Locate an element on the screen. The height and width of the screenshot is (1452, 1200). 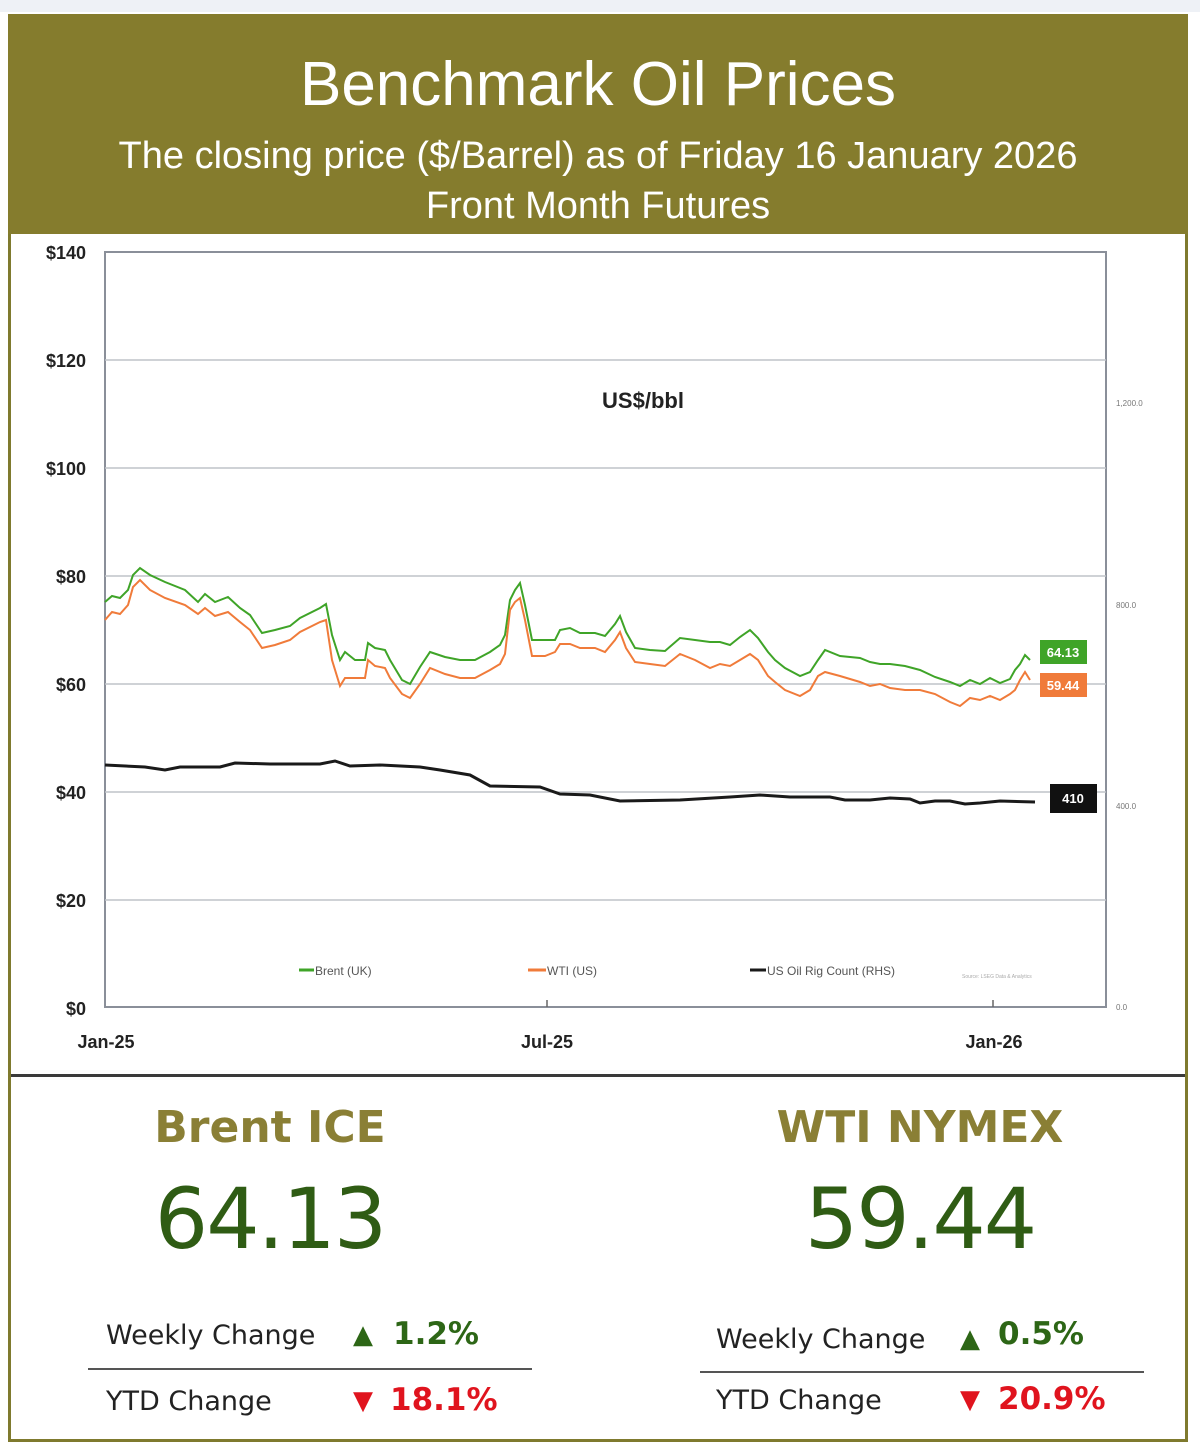
source-note: Source: LSEG Data & Analytics is located at coordinates (997, 977).